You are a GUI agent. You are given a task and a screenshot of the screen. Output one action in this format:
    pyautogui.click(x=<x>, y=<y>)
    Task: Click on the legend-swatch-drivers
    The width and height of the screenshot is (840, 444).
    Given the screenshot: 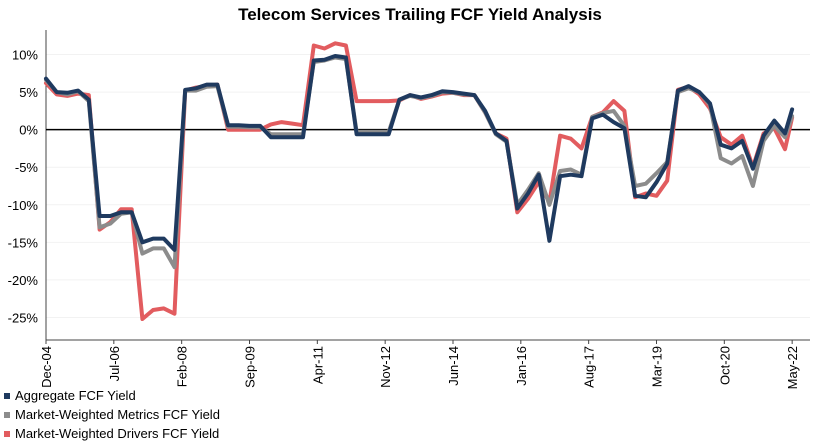 What is the action you would take?
    pyautogui.click(x=7, y=433)
    